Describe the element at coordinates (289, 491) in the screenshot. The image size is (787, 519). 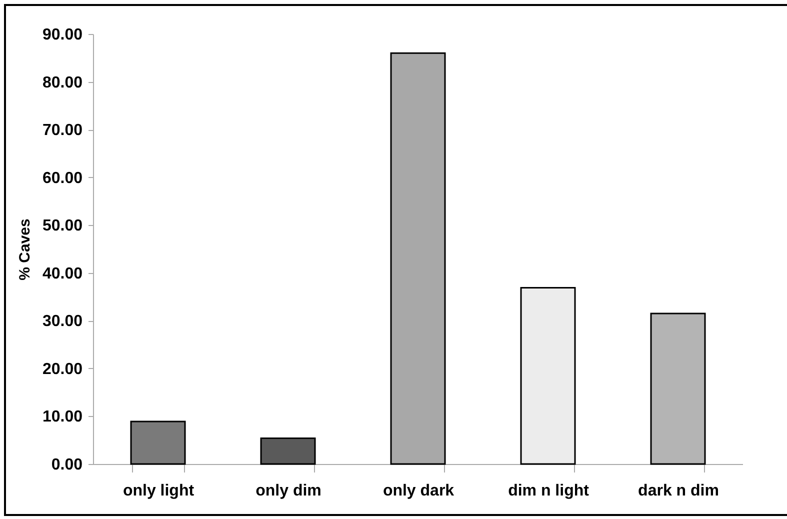
I see `x-tick-label: only dim` at that location.